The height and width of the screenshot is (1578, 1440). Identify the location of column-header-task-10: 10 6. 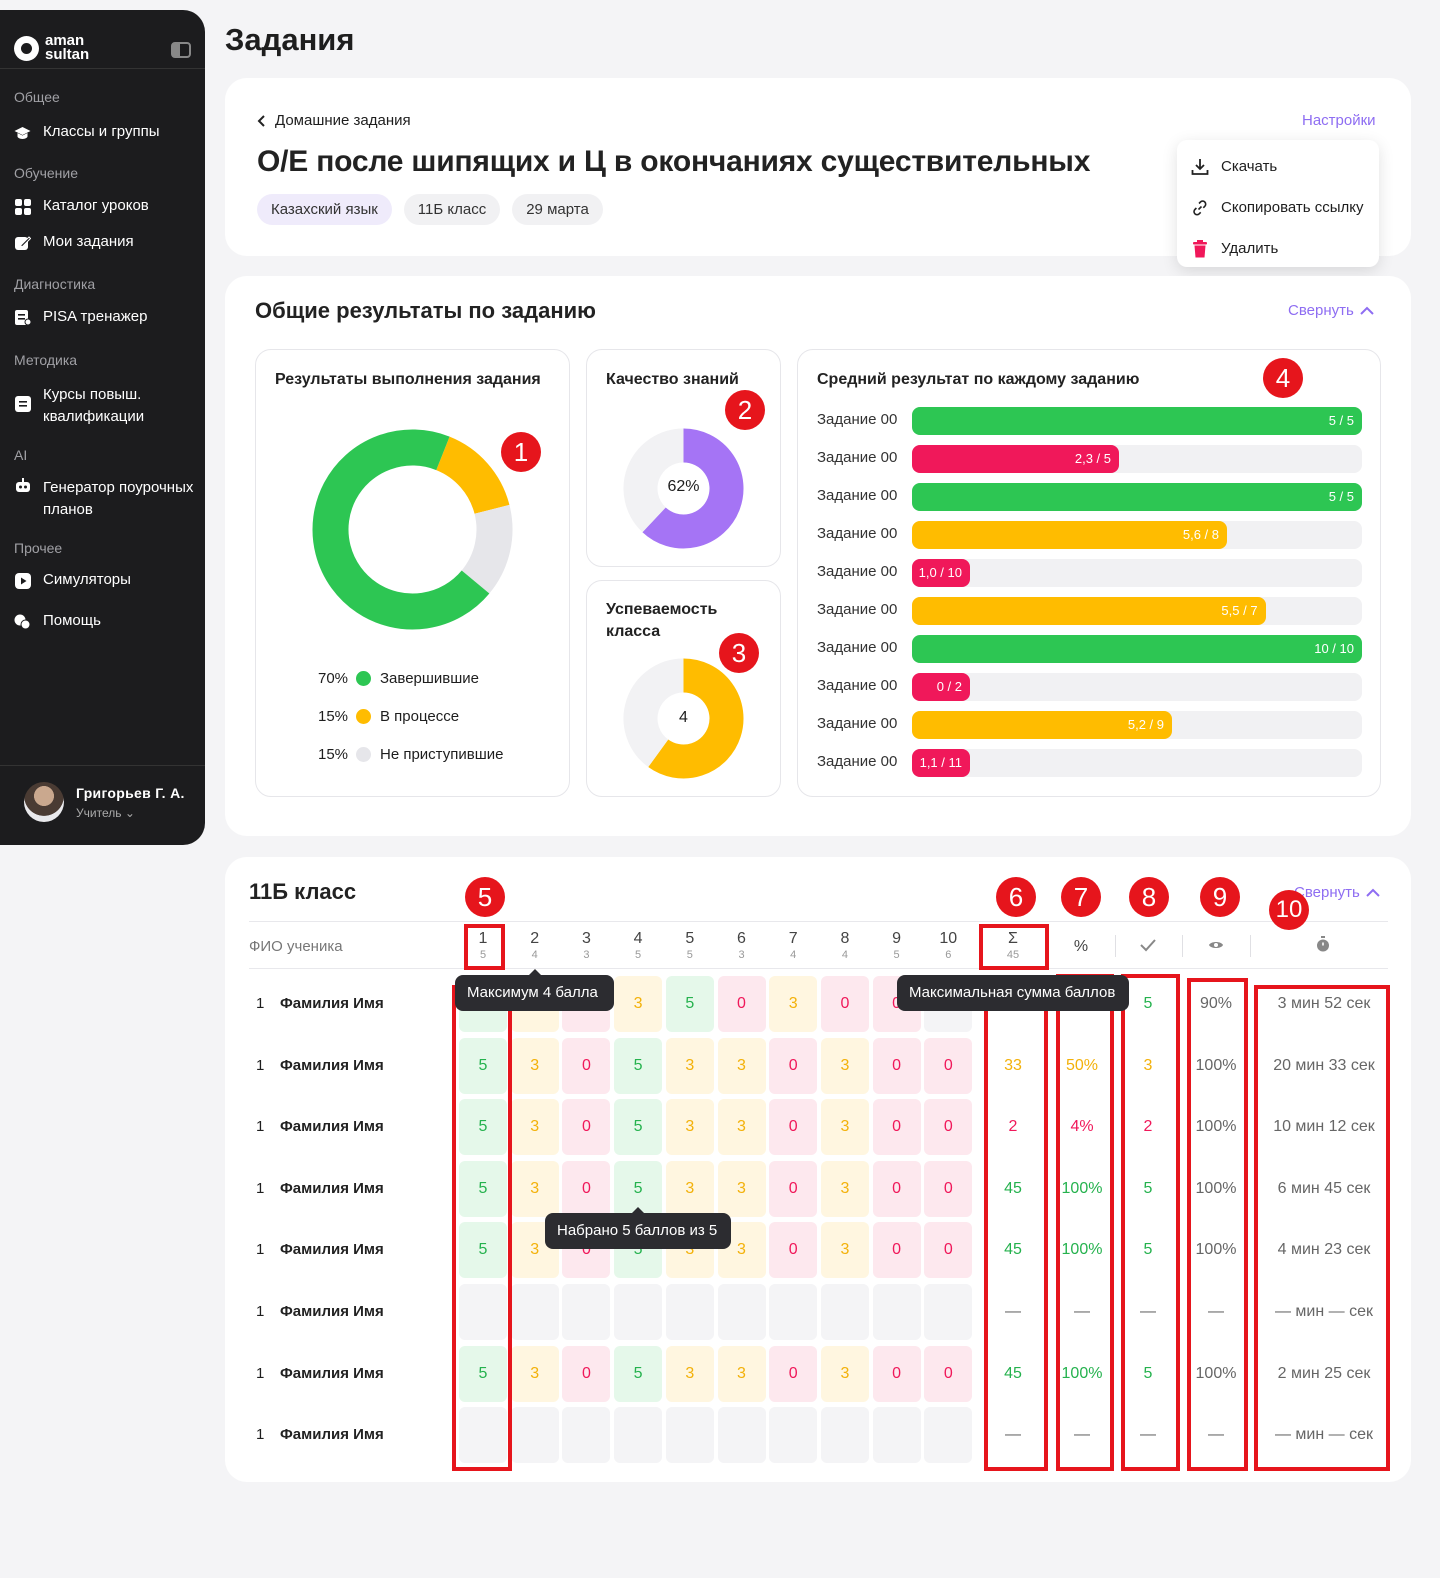
(948, 945).